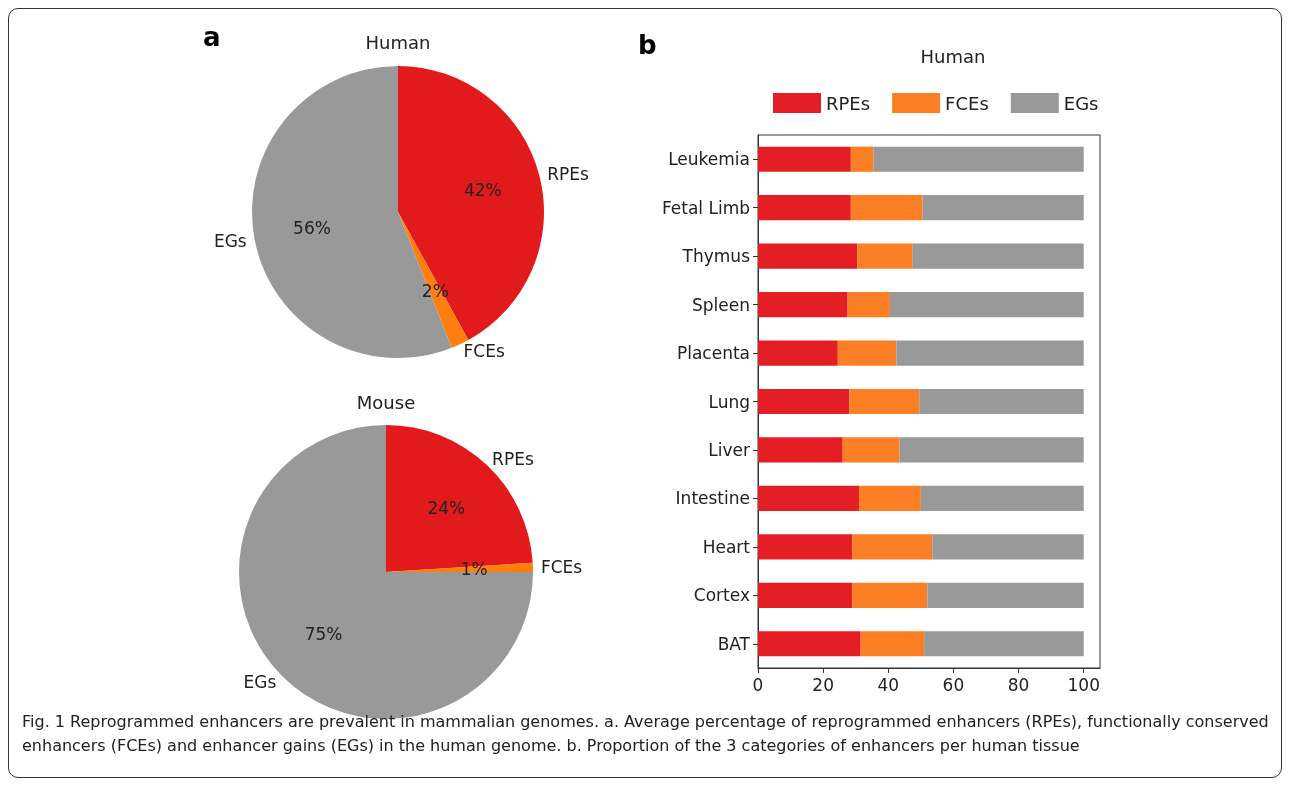 The height and width of the screenshot is (789, 1292). I want to click on x-tick-label: 0, so click(758, 684).